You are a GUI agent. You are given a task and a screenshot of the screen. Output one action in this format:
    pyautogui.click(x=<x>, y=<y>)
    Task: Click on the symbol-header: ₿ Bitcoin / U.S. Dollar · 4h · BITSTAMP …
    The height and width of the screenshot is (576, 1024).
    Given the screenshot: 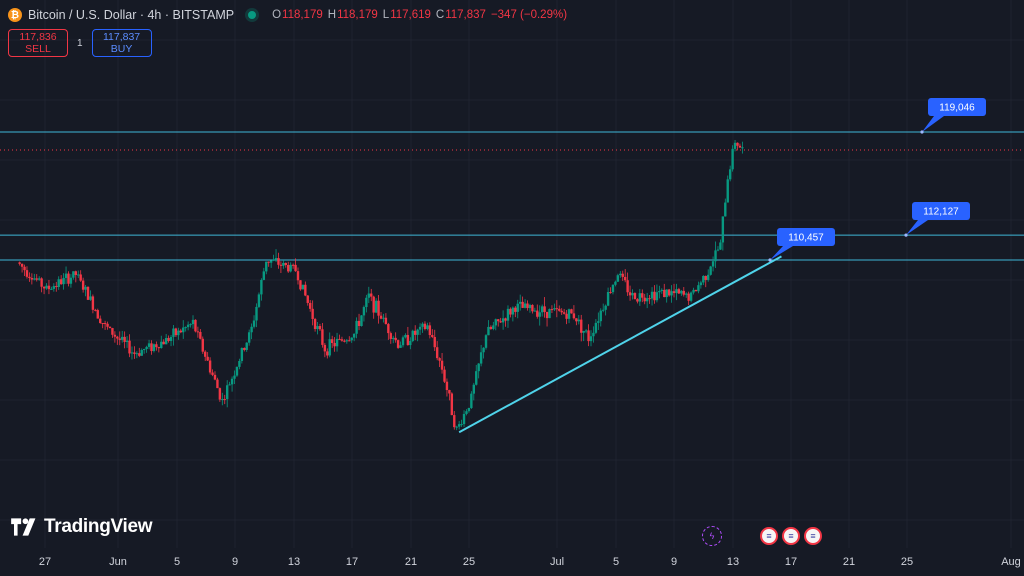 What is the action you would take?
    pyautogui.click(x=287, y=15)
    